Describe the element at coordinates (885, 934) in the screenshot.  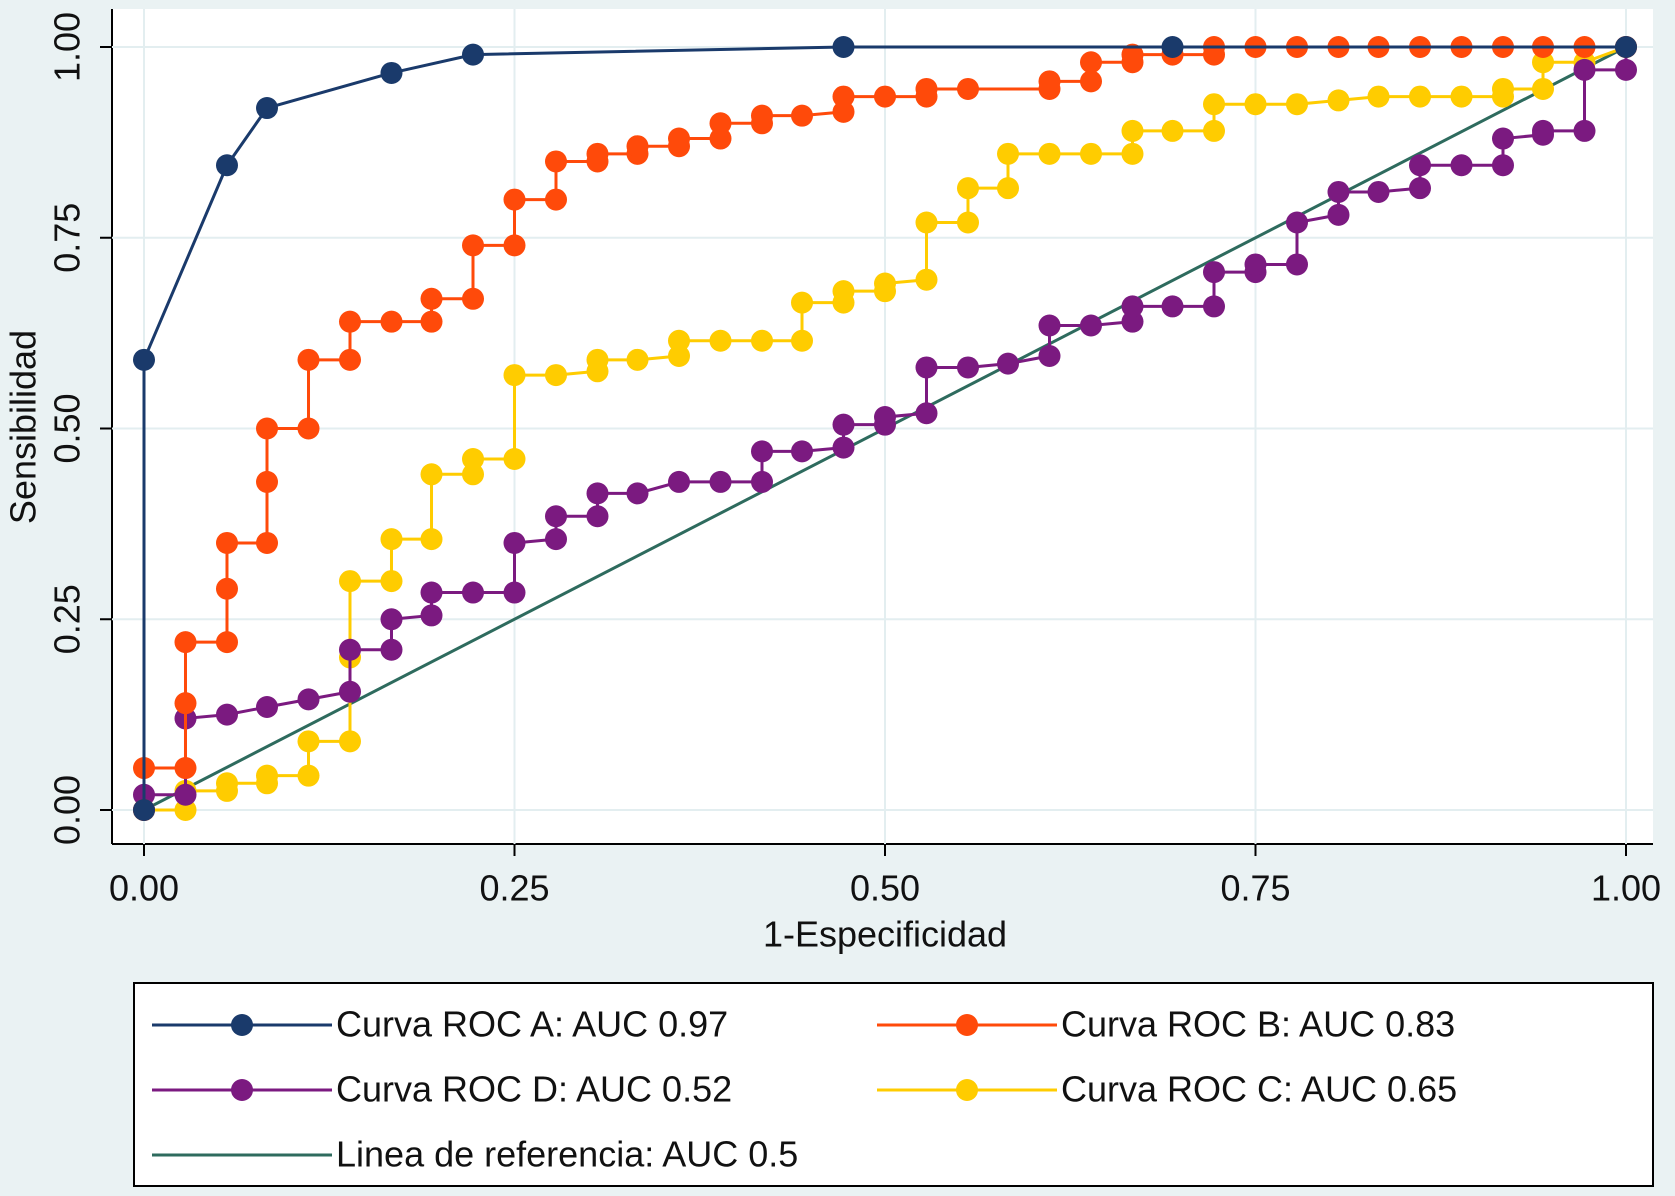
I see `x-axis-title: 1-Especificidad` at that location.